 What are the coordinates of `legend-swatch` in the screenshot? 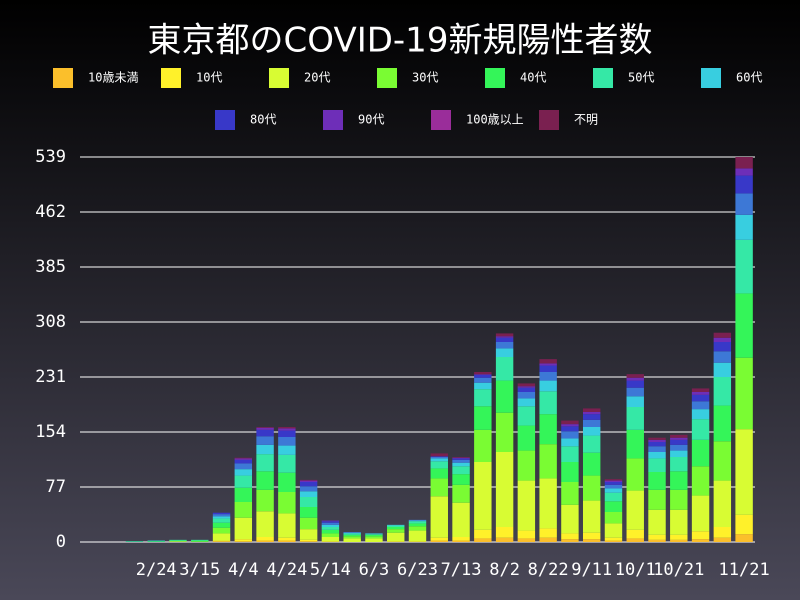 It's located at (495, 78).